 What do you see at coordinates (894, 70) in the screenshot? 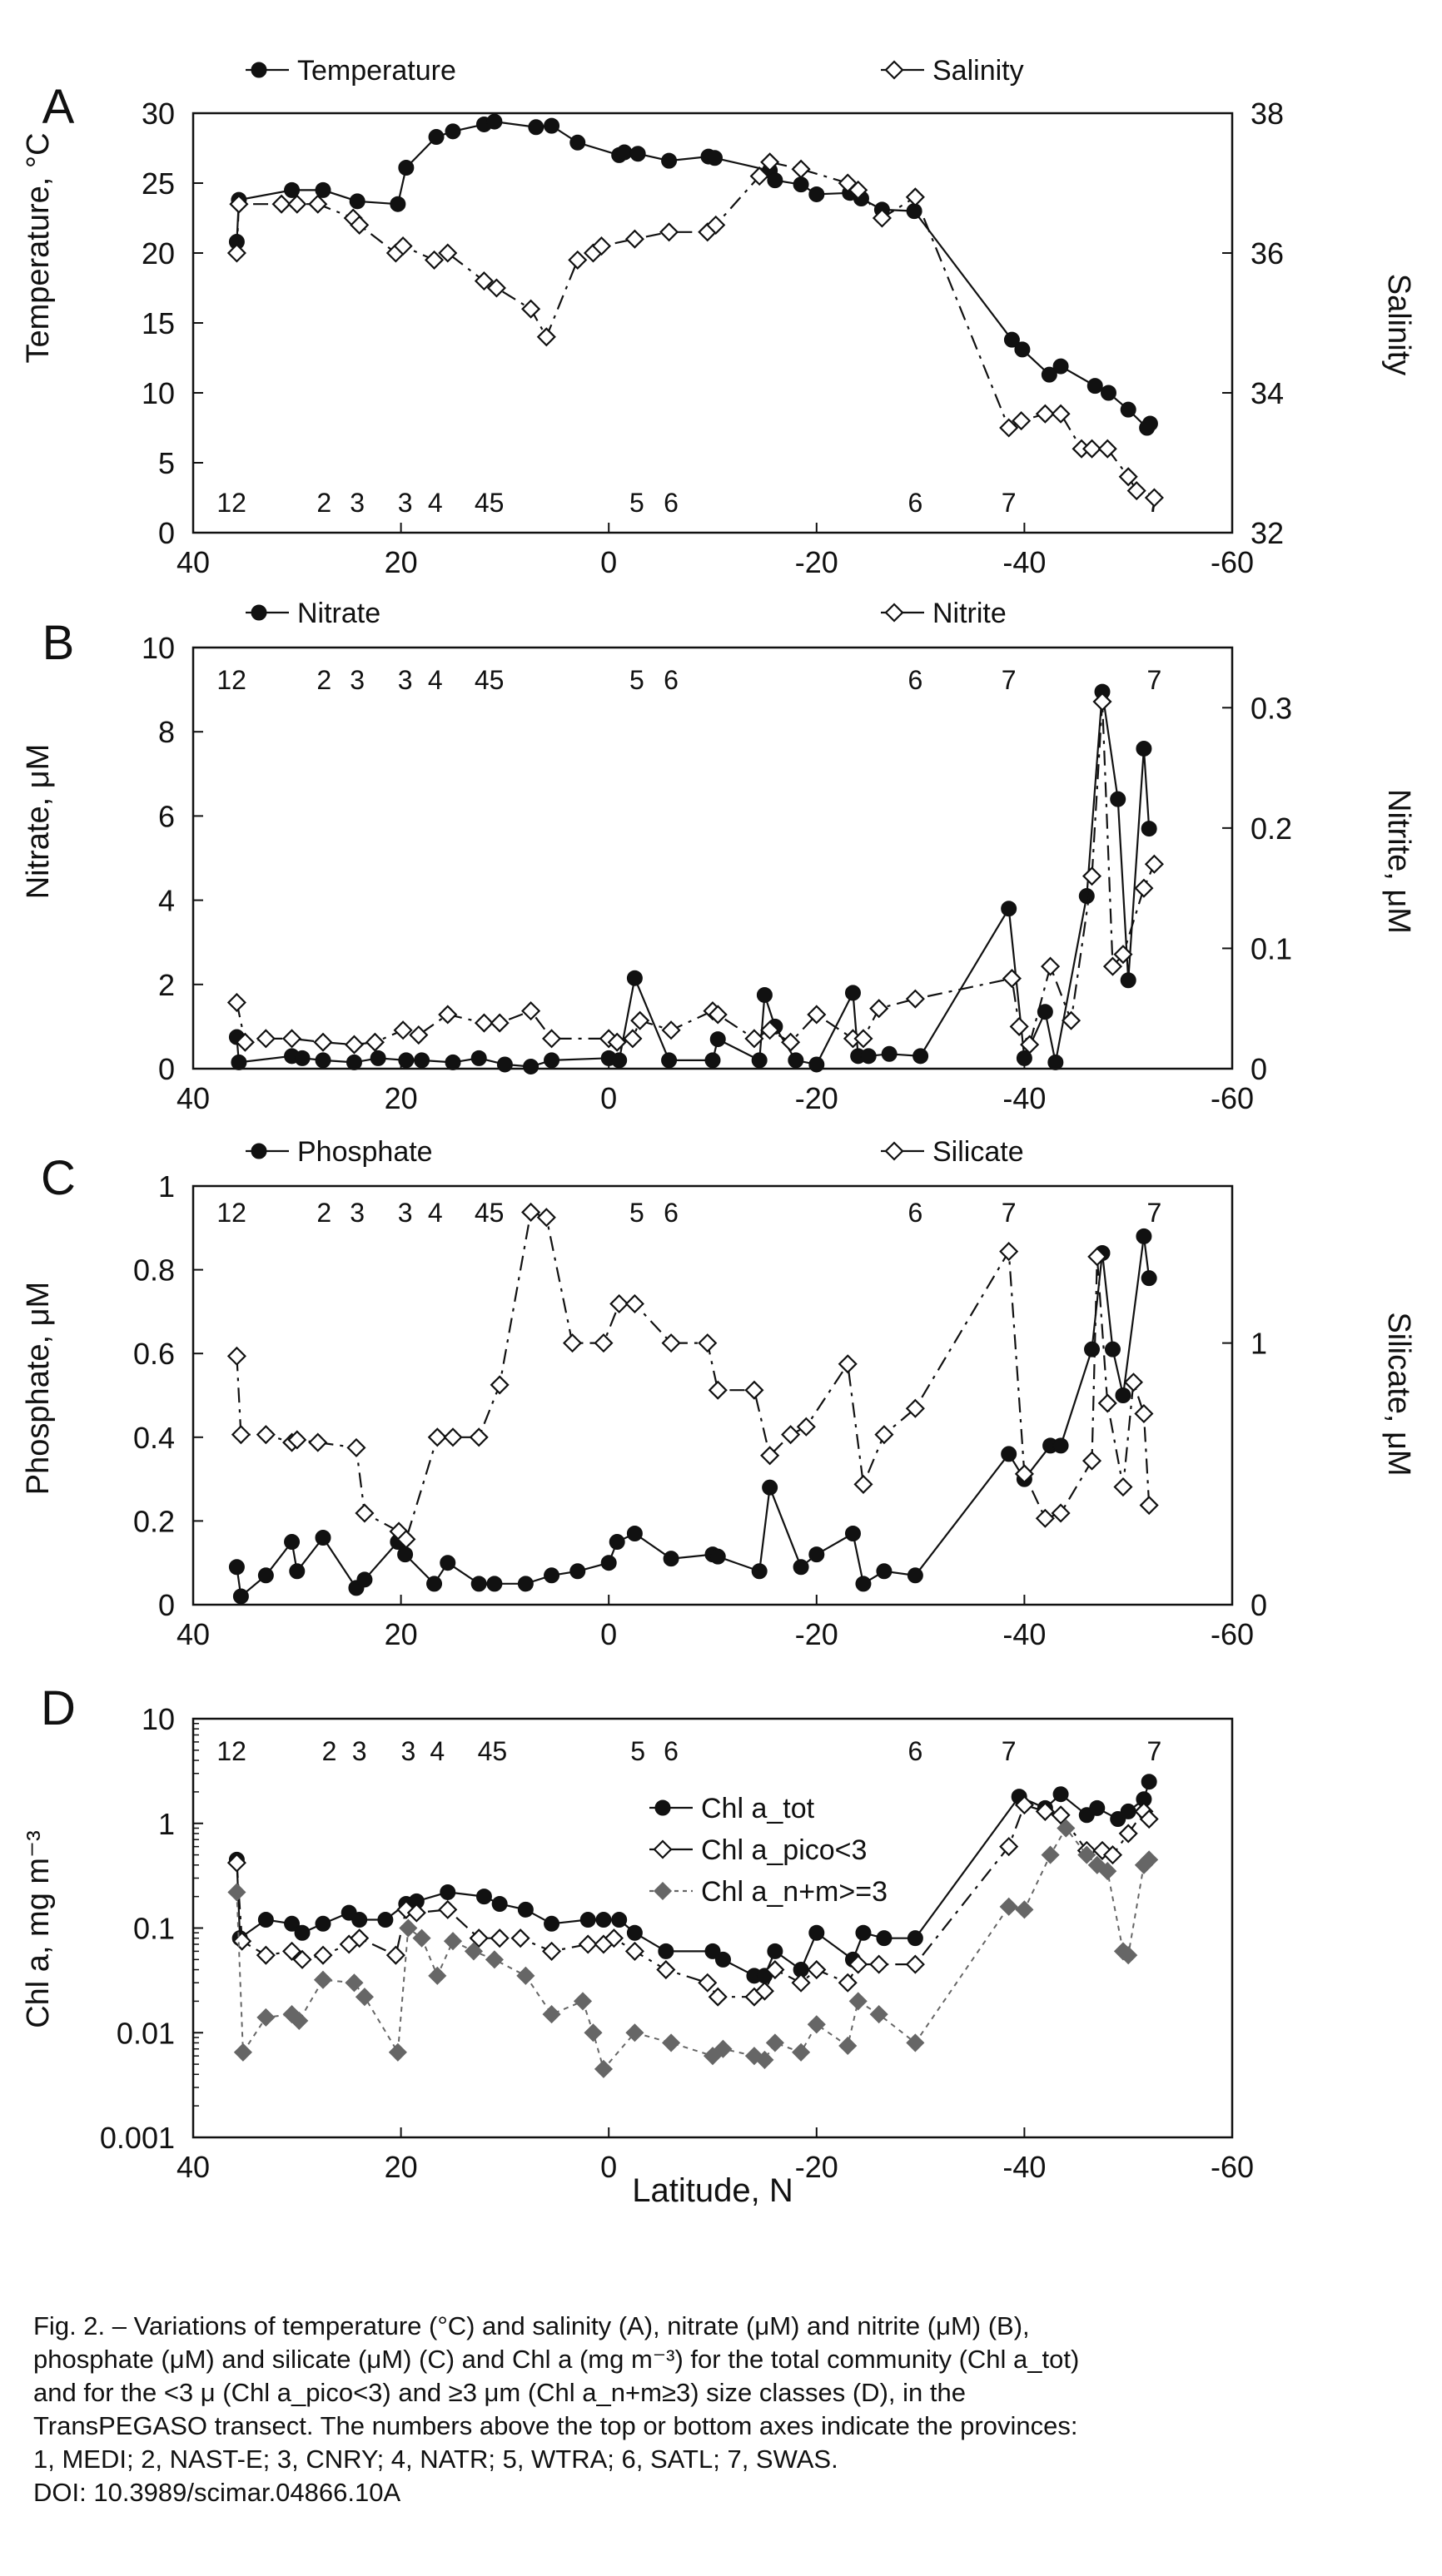
I see `legend-salinity-point` at bounding box center [894, 70].